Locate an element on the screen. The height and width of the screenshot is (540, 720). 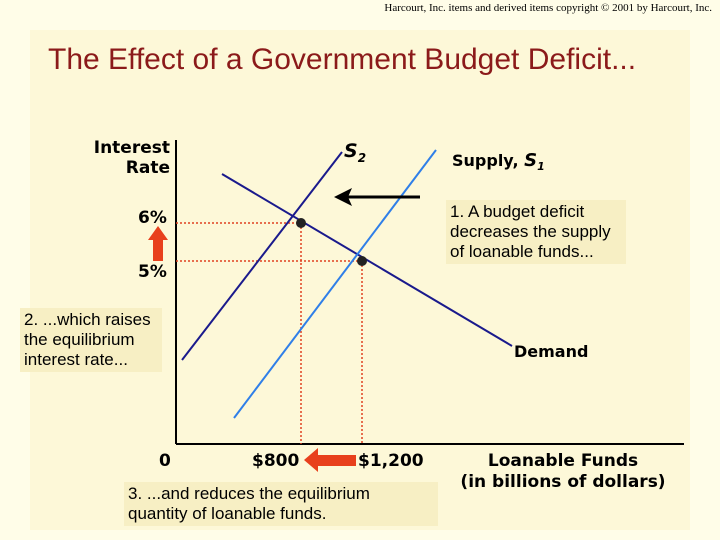
s2-subscript: 2 is located at coordinates (362, 157).